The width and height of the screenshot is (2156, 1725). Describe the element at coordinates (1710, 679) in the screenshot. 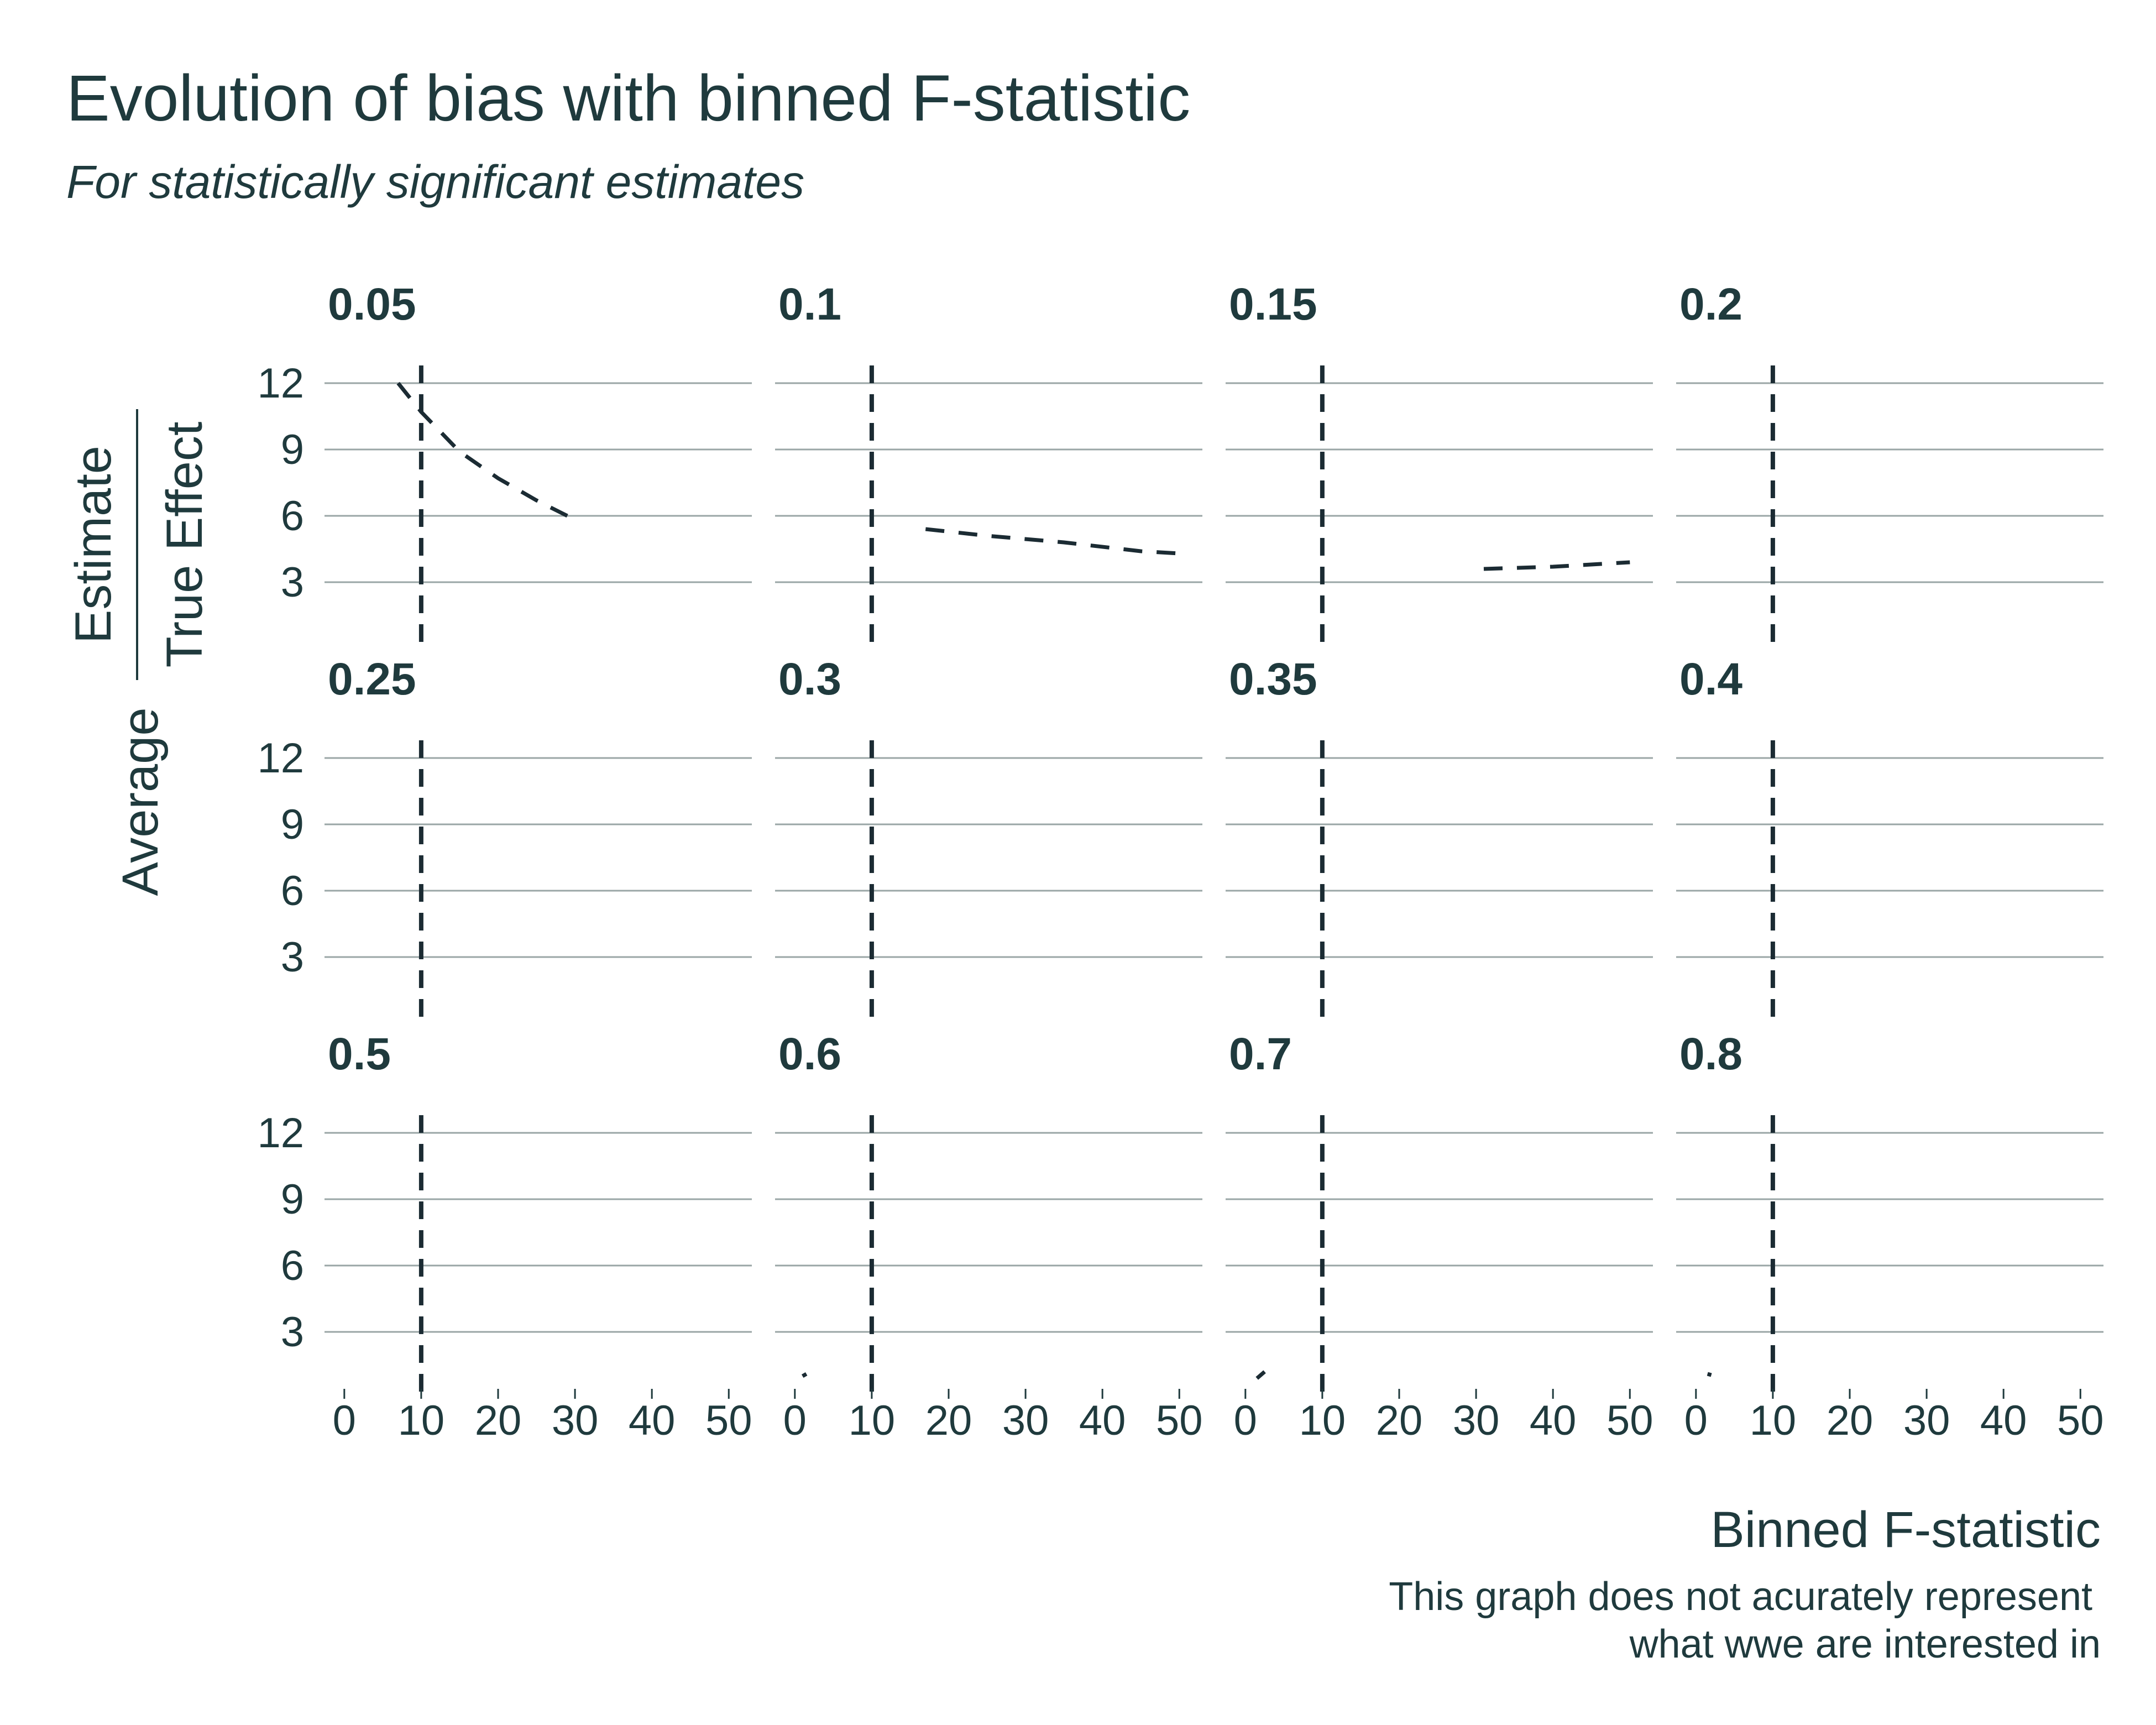

I see `facet-label: 0.4` at that location.